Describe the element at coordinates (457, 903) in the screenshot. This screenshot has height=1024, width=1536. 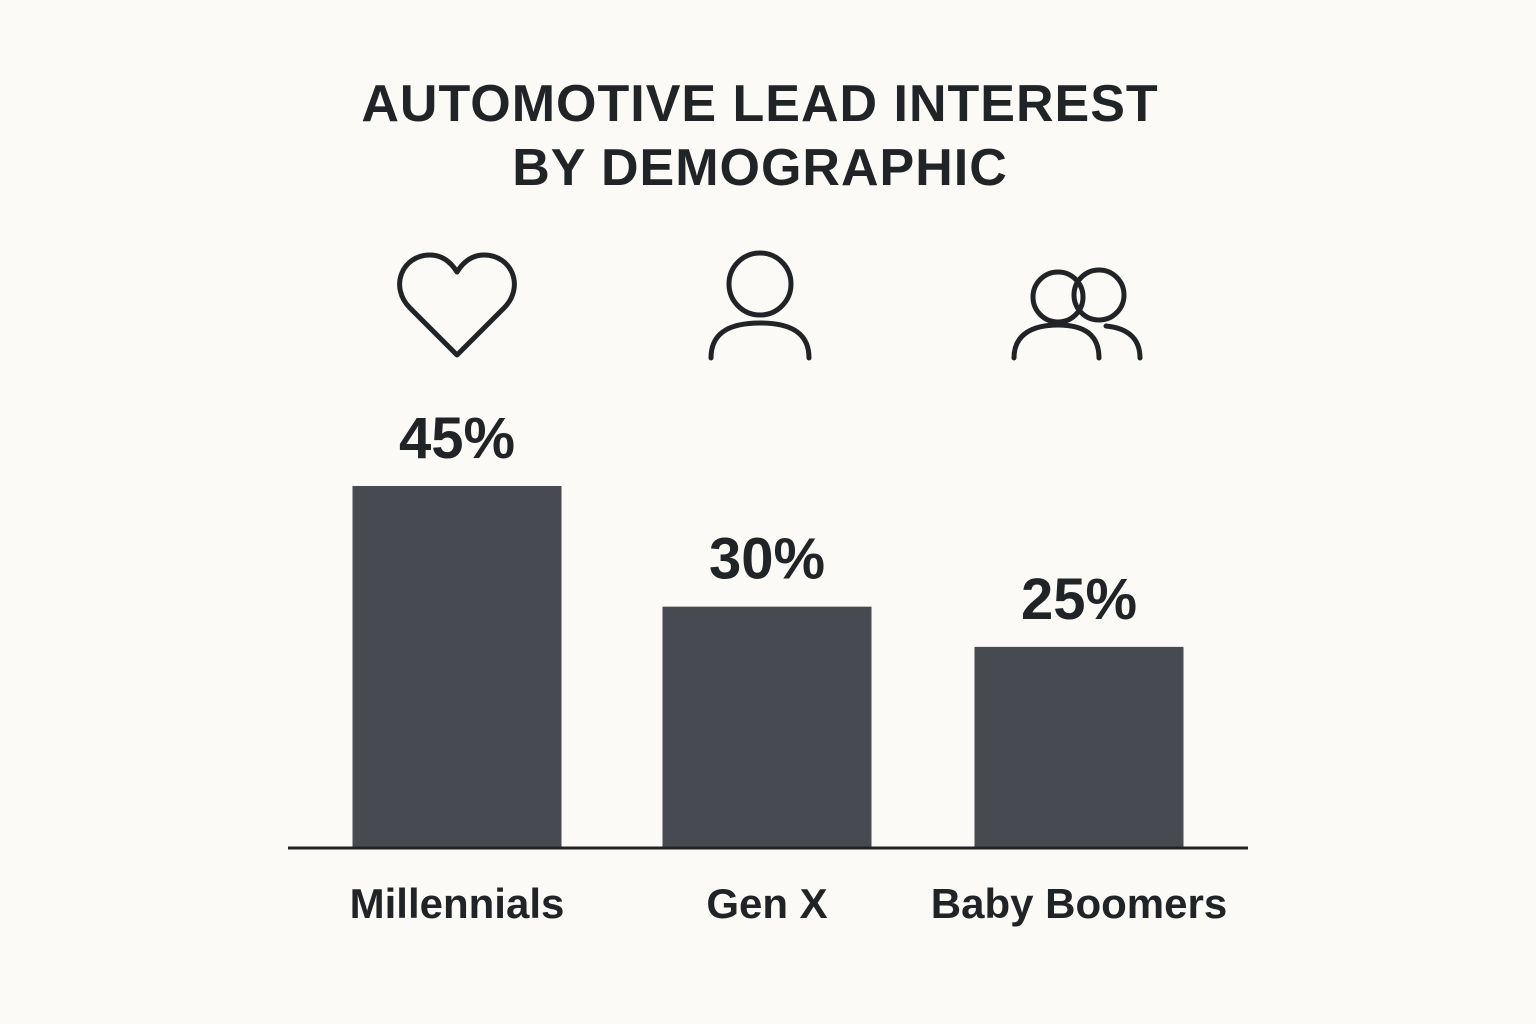
I see `category-label: Millennials` at that location.